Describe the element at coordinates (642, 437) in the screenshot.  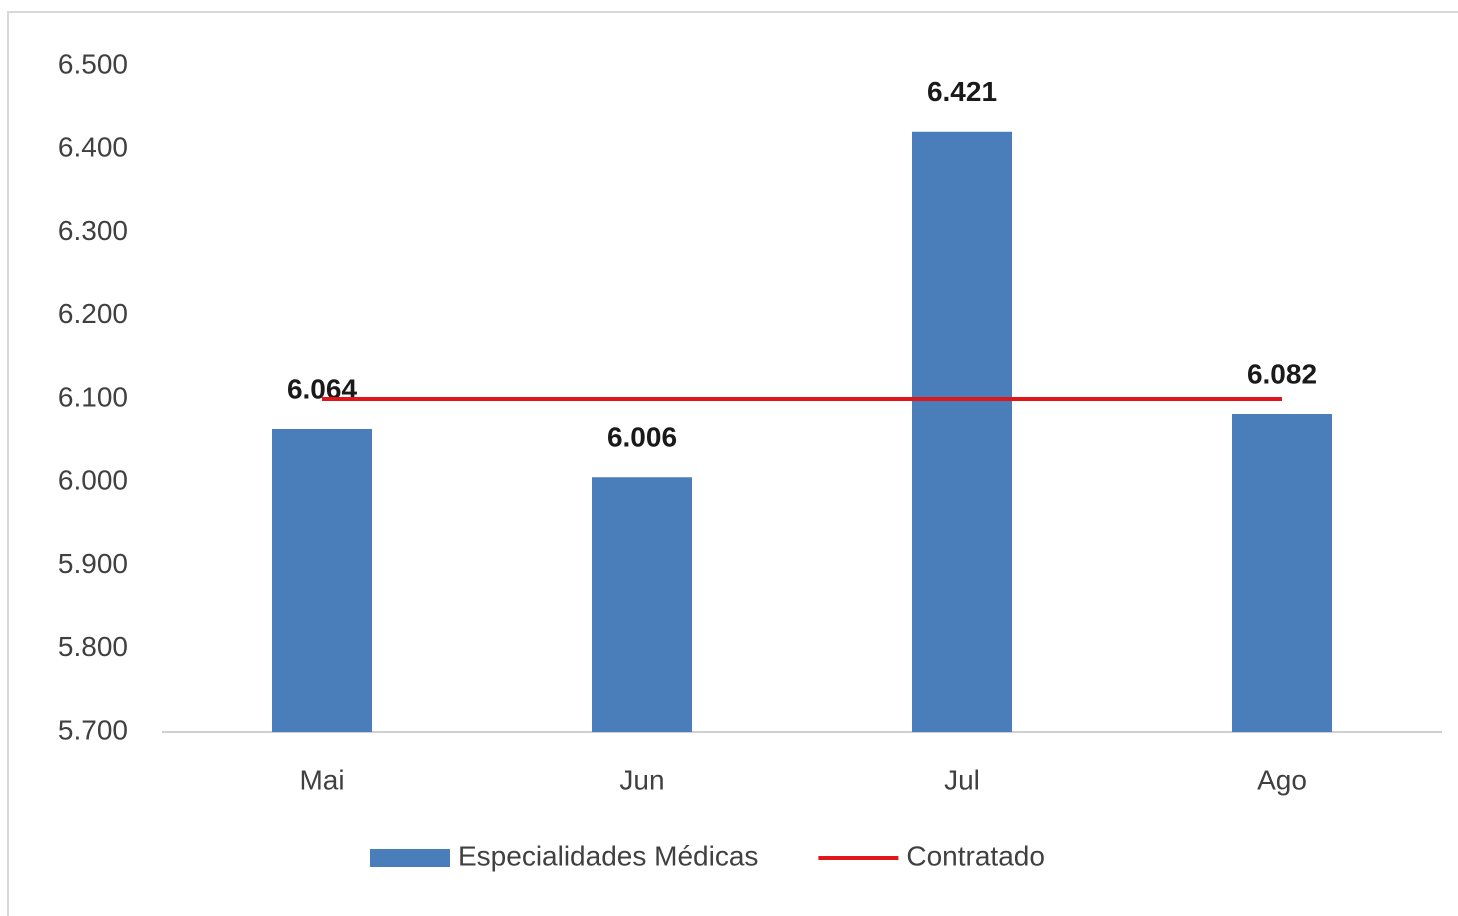
I see `data-label: 6.006` at that location.